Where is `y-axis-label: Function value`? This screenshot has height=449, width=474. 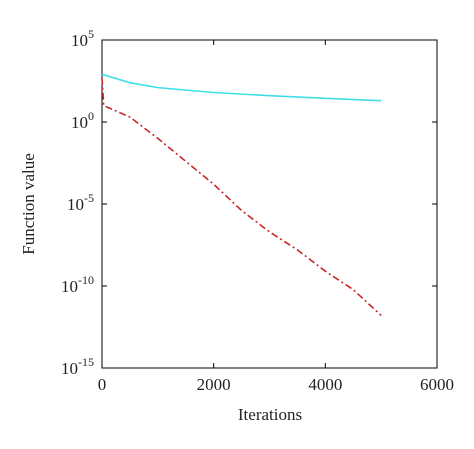 y-axis-label: Function value is located at coordinates (28, 204).